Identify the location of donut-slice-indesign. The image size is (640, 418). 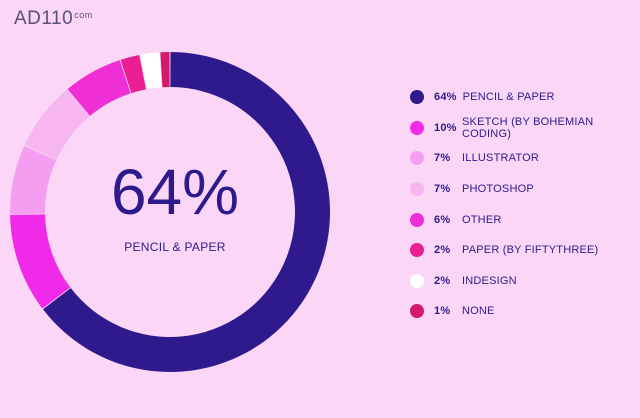
(151, 71).